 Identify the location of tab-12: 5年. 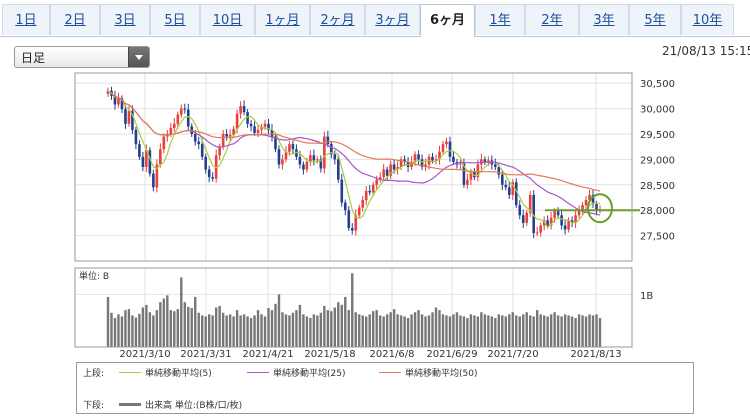
(655, 19).